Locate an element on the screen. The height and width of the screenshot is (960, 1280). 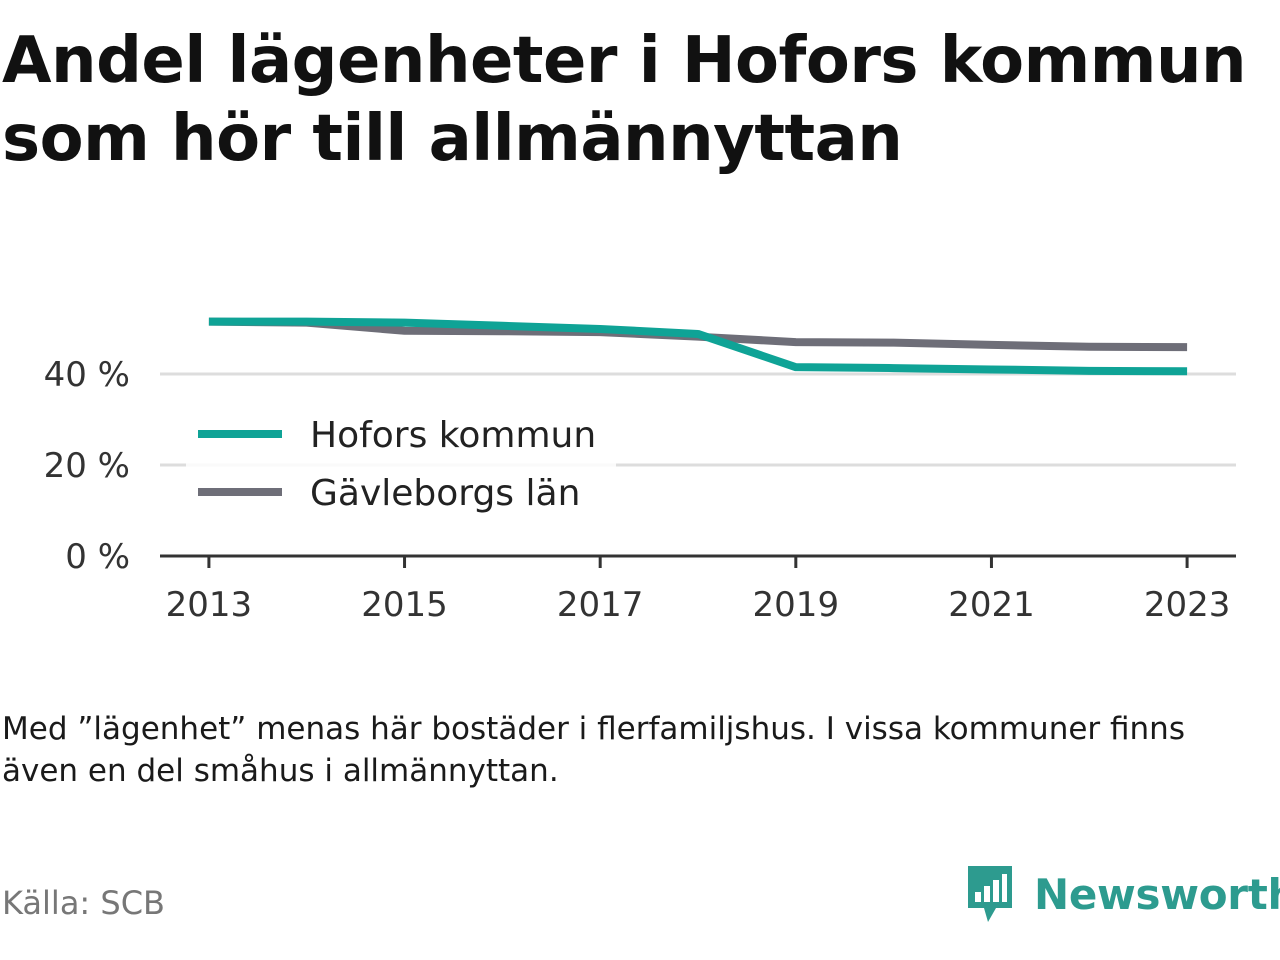
y-axis-ticks: 0 % 20 % 40 % is located at coordinates (87, 466).